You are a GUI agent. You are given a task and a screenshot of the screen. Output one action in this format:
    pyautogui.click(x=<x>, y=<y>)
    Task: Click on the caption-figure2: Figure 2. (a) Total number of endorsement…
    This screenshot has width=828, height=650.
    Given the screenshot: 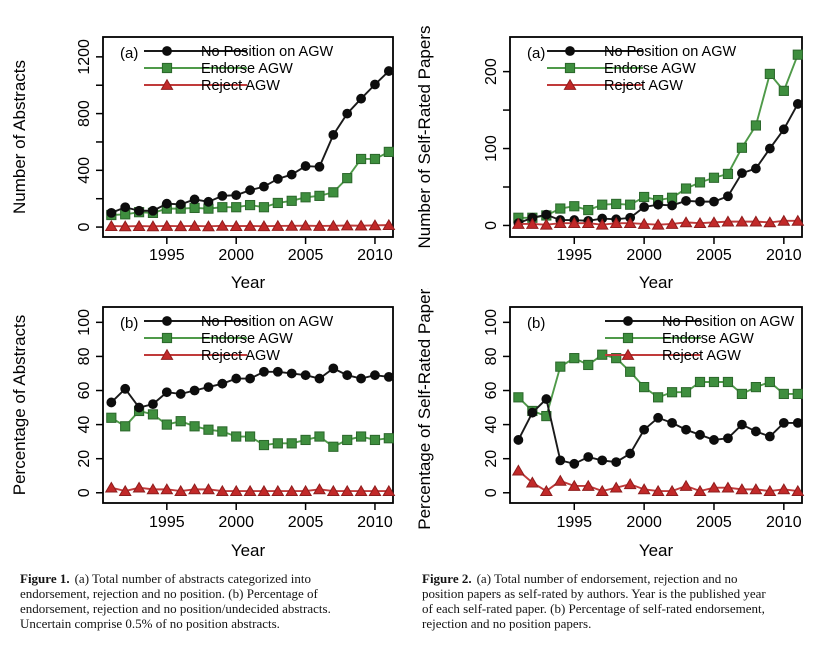 What is the action you would take?
    pyautogui.click(x=622, y=601)
    